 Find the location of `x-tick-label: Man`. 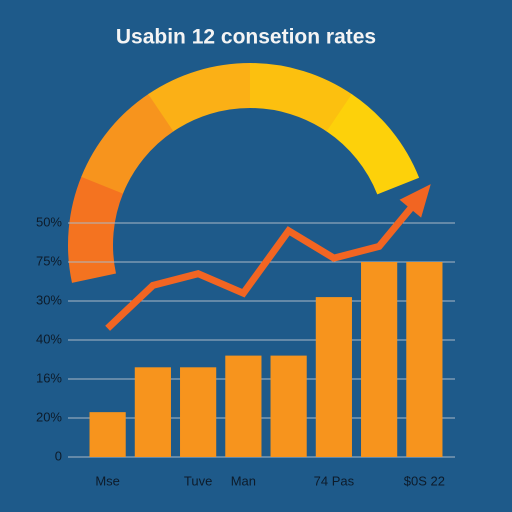

x-tick-label: Man is located at coordinates (243, 480).